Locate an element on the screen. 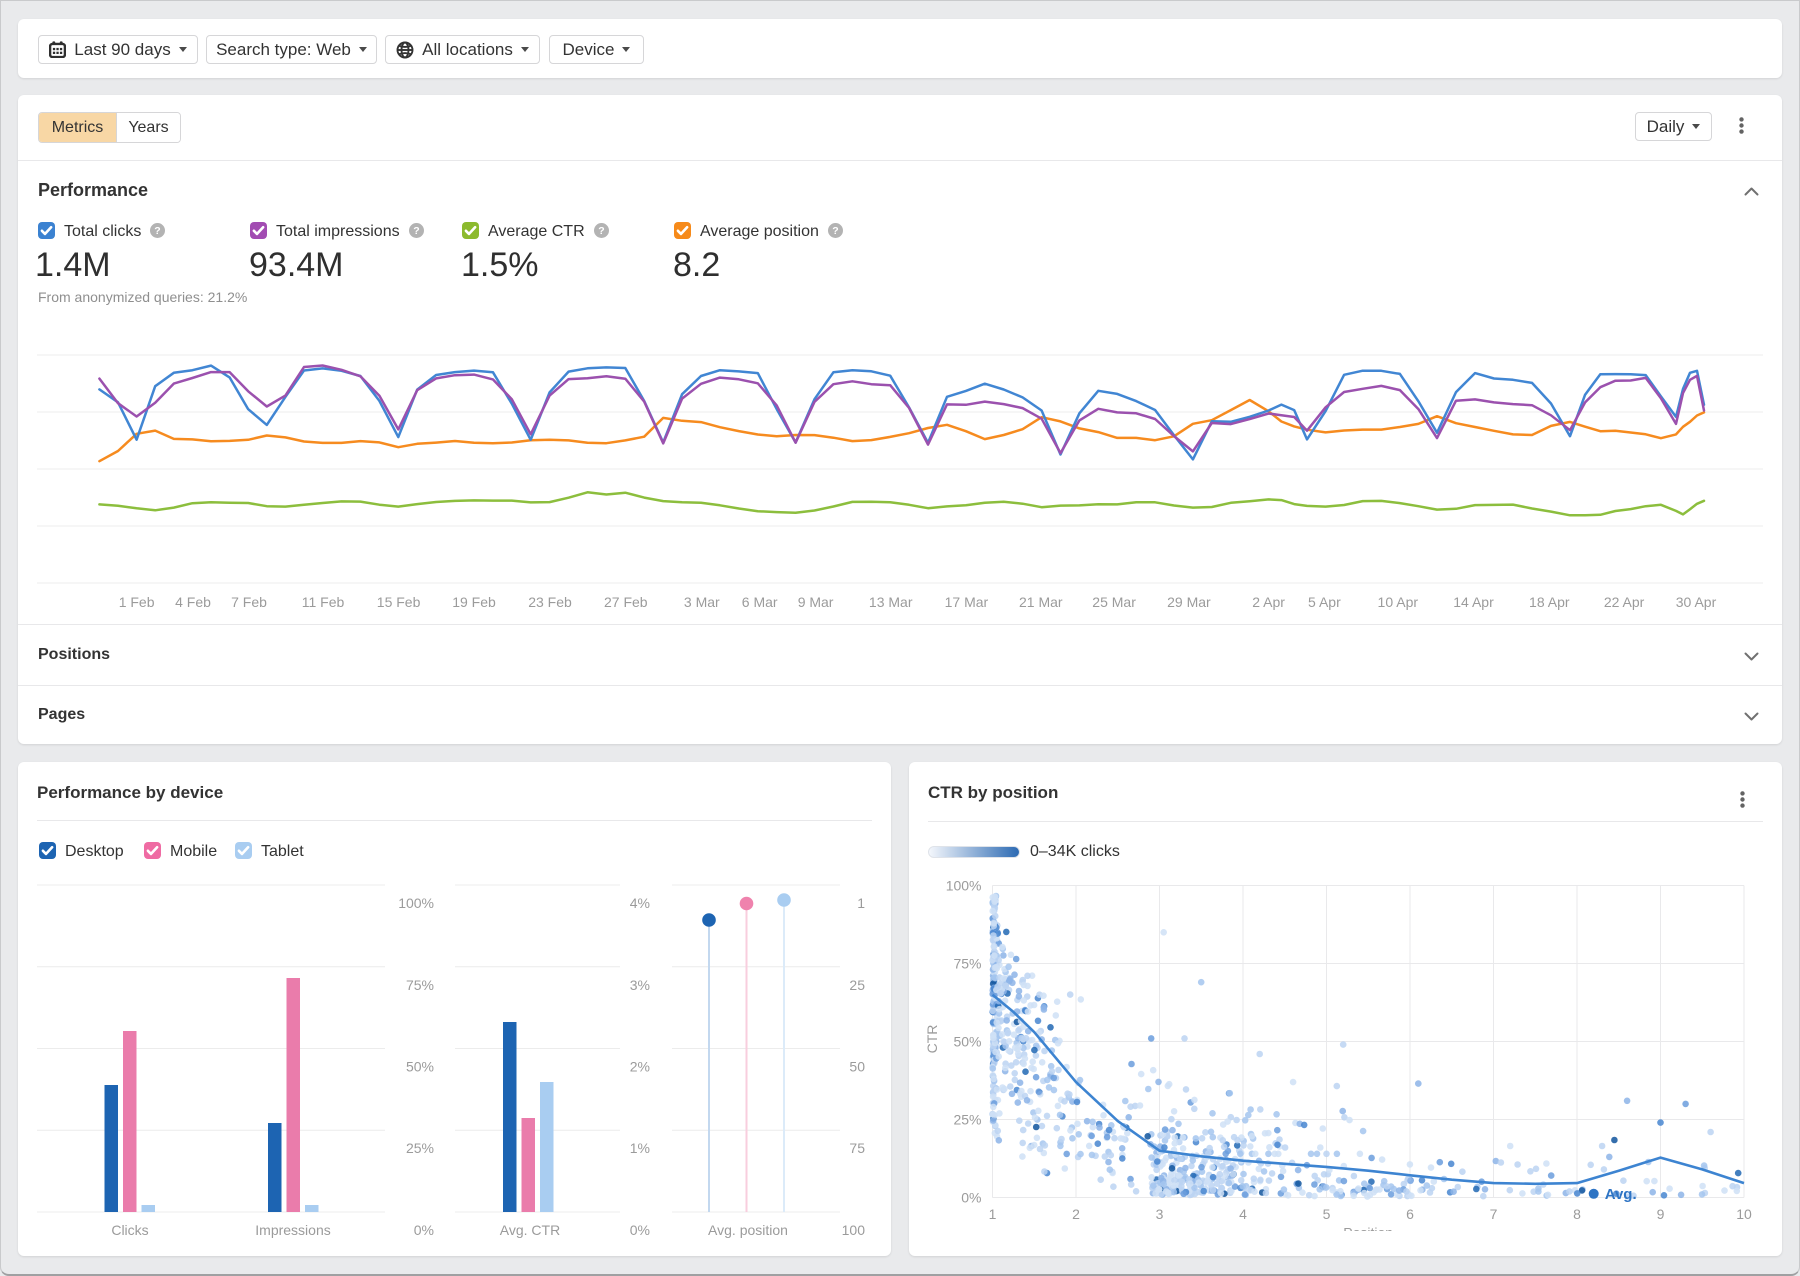  svg-text: 8 is located at coordinates (1577, 1214).